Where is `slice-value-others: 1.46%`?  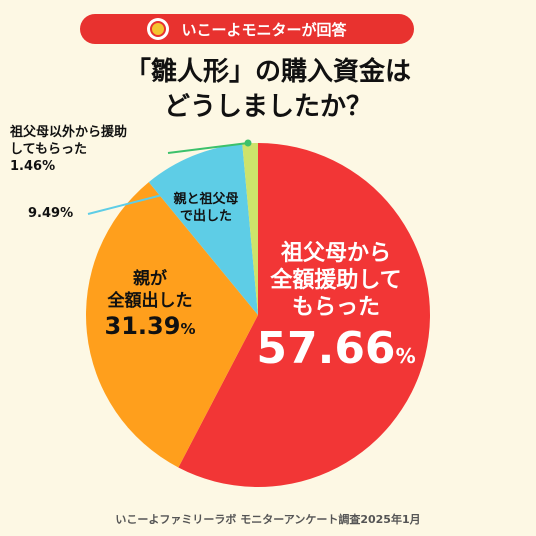 slice-value-others: 1.46% is located at coordinates (33, 166).